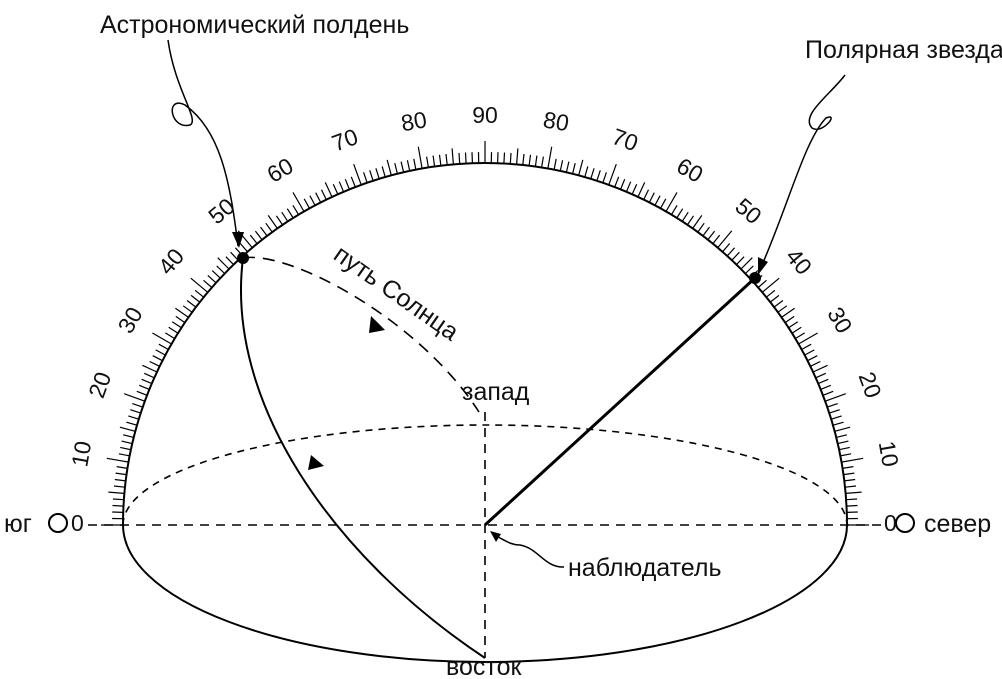 Image resolution: width=1002 pixels, height=679 pixels. Describe the element at coordinates (957, 524) in the screenshot. I see `north-label: север` at that location.